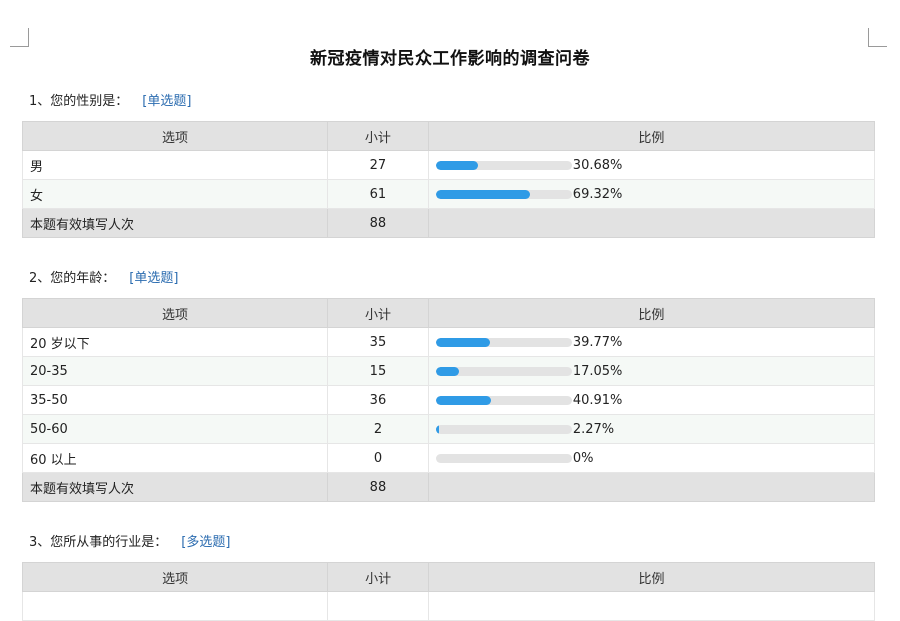 The image size is (900, 621). What do you see at coordinates (206, 542) in the screenshot?
I see `question-3-type-tag: [多选题]` at bounding box center [206, 542].